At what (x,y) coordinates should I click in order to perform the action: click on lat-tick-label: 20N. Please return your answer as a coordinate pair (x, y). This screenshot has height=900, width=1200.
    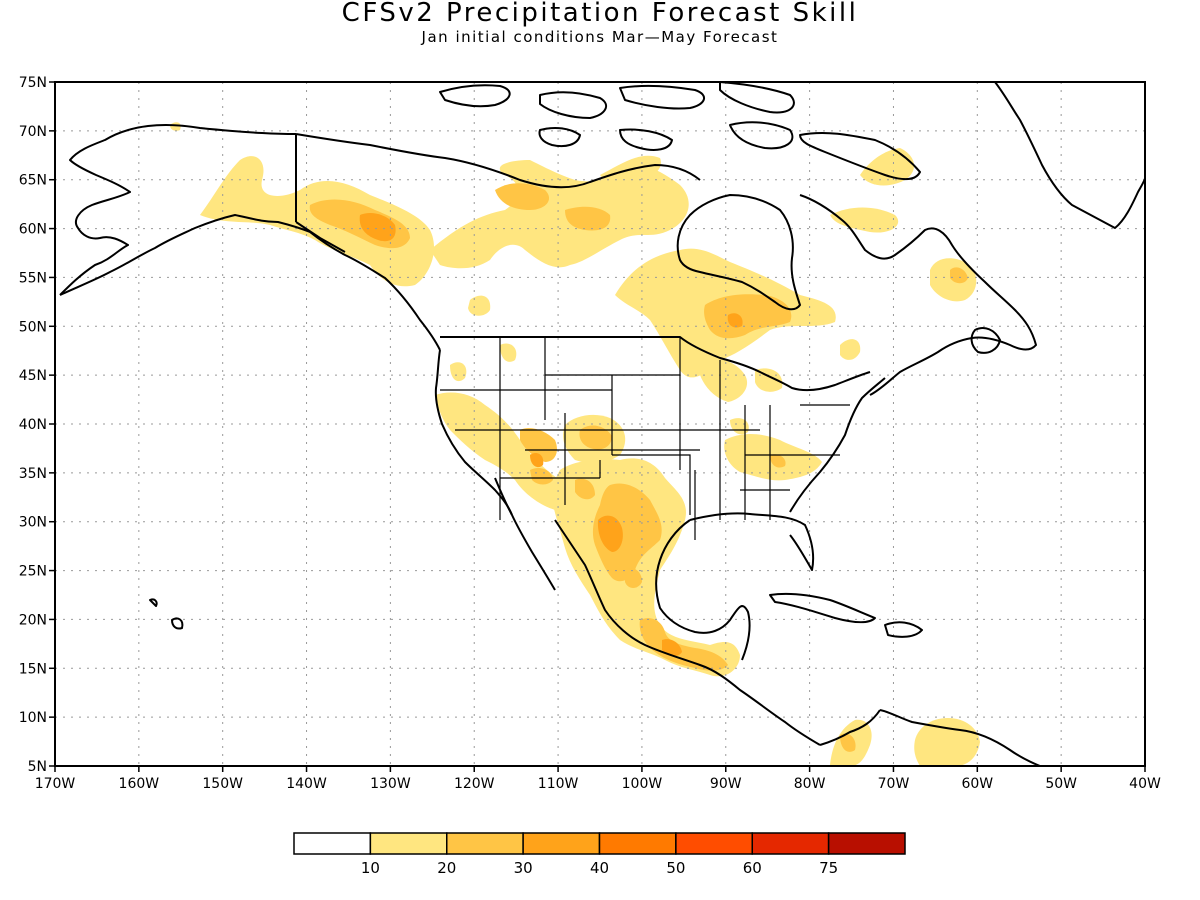
    Looking at the image, I should click on (33, 620).